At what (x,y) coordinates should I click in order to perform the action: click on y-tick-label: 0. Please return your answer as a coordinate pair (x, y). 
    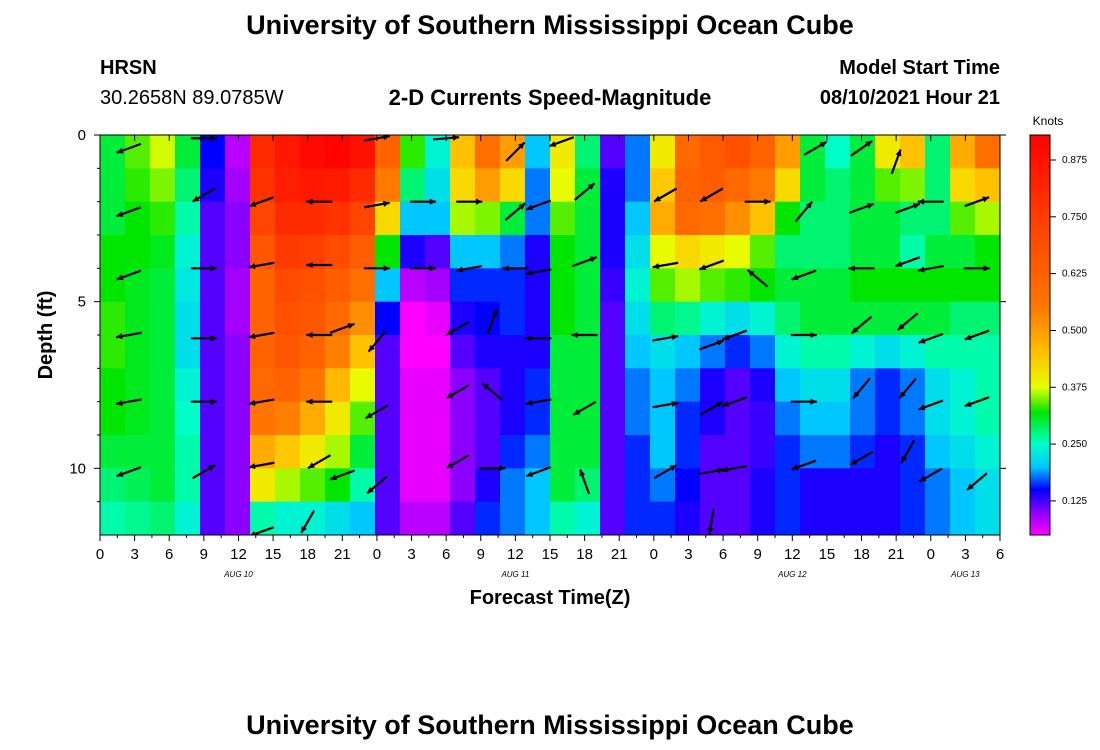
    Looking at the image, I should click on (82, 135).